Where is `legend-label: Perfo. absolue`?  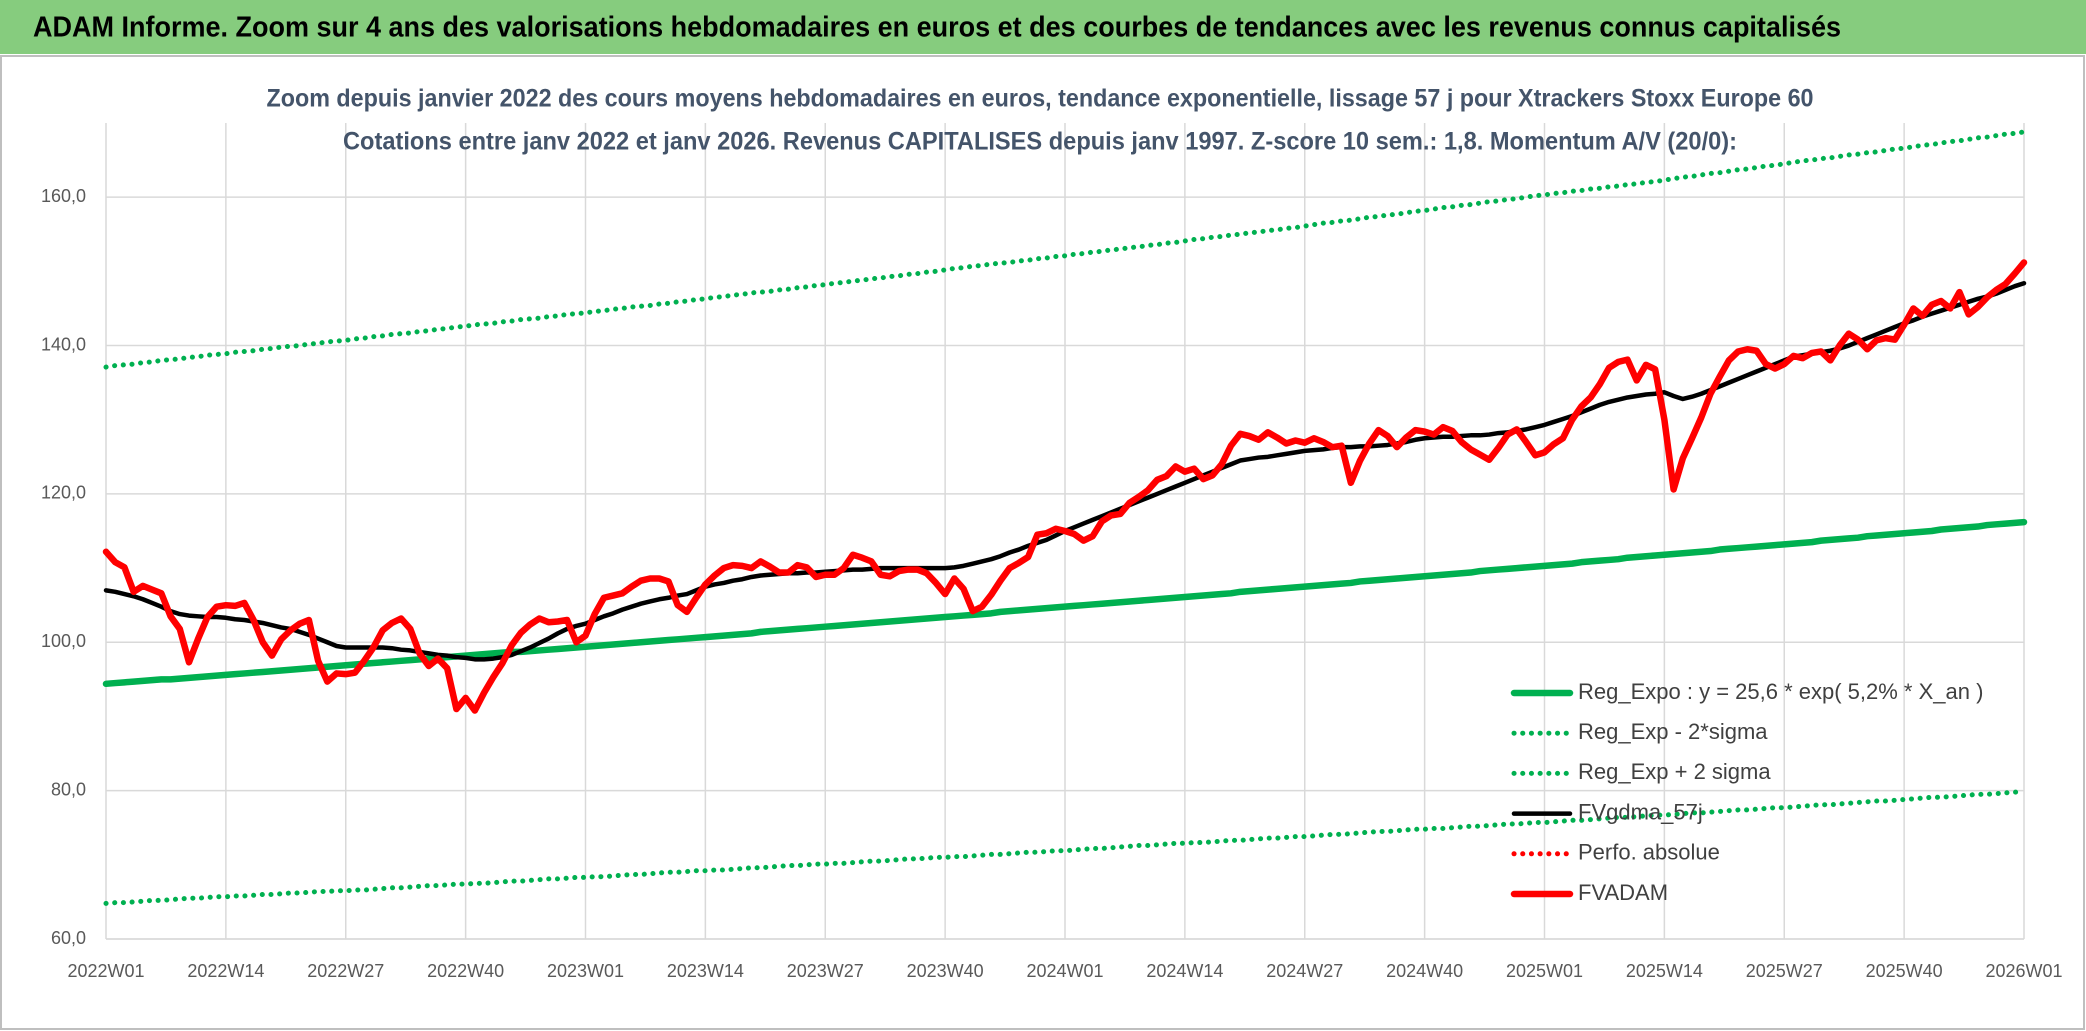 legend-label: Perfo. absolue is located at coordinates (1649, 852).